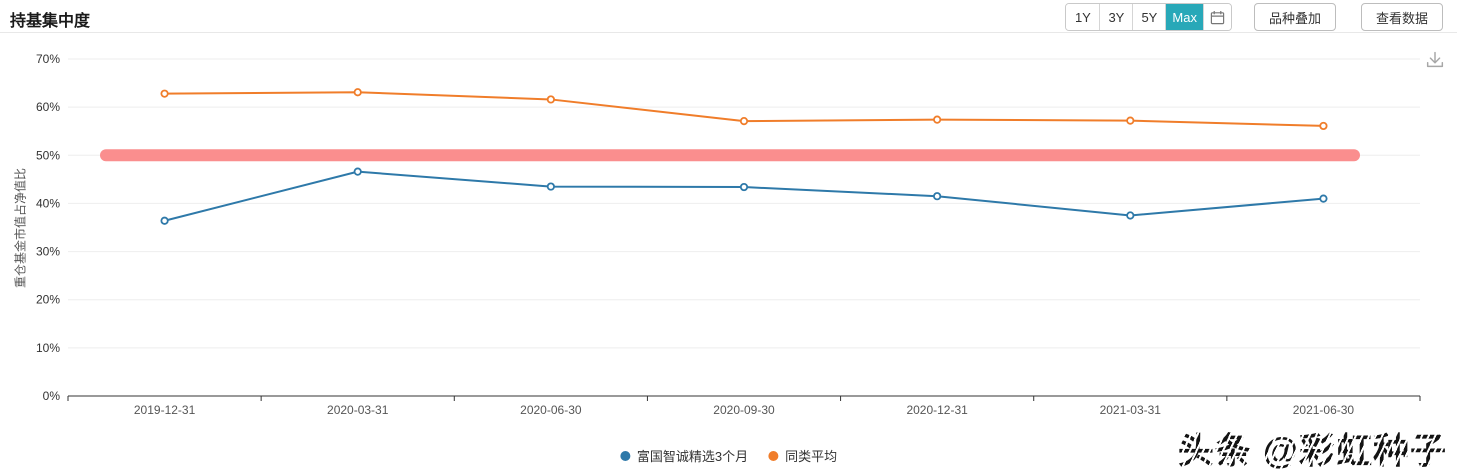 The image size is (1457, 476). I want to click on calendar-button, so click(1216, 17).